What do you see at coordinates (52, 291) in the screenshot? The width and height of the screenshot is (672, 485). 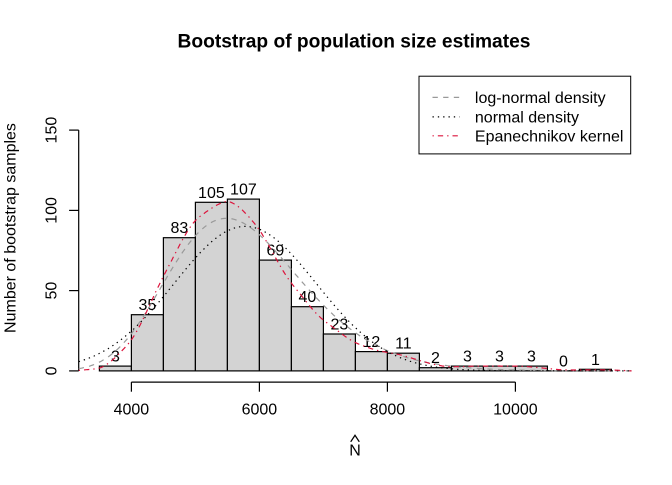 I see `svg-text: 50` at bounding box center [52, 291].